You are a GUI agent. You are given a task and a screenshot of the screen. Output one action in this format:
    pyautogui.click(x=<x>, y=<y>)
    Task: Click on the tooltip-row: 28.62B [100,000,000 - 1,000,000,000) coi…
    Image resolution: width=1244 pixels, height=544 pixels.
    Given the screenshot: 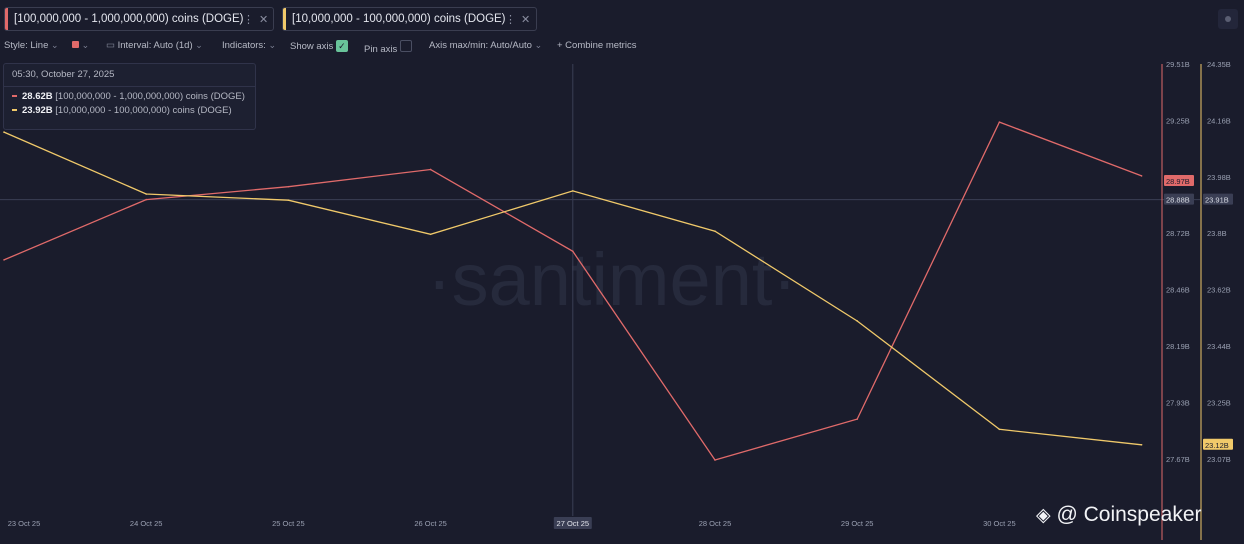 What is the action you would take?
    pyautogui.click(x=129, y=97)
    